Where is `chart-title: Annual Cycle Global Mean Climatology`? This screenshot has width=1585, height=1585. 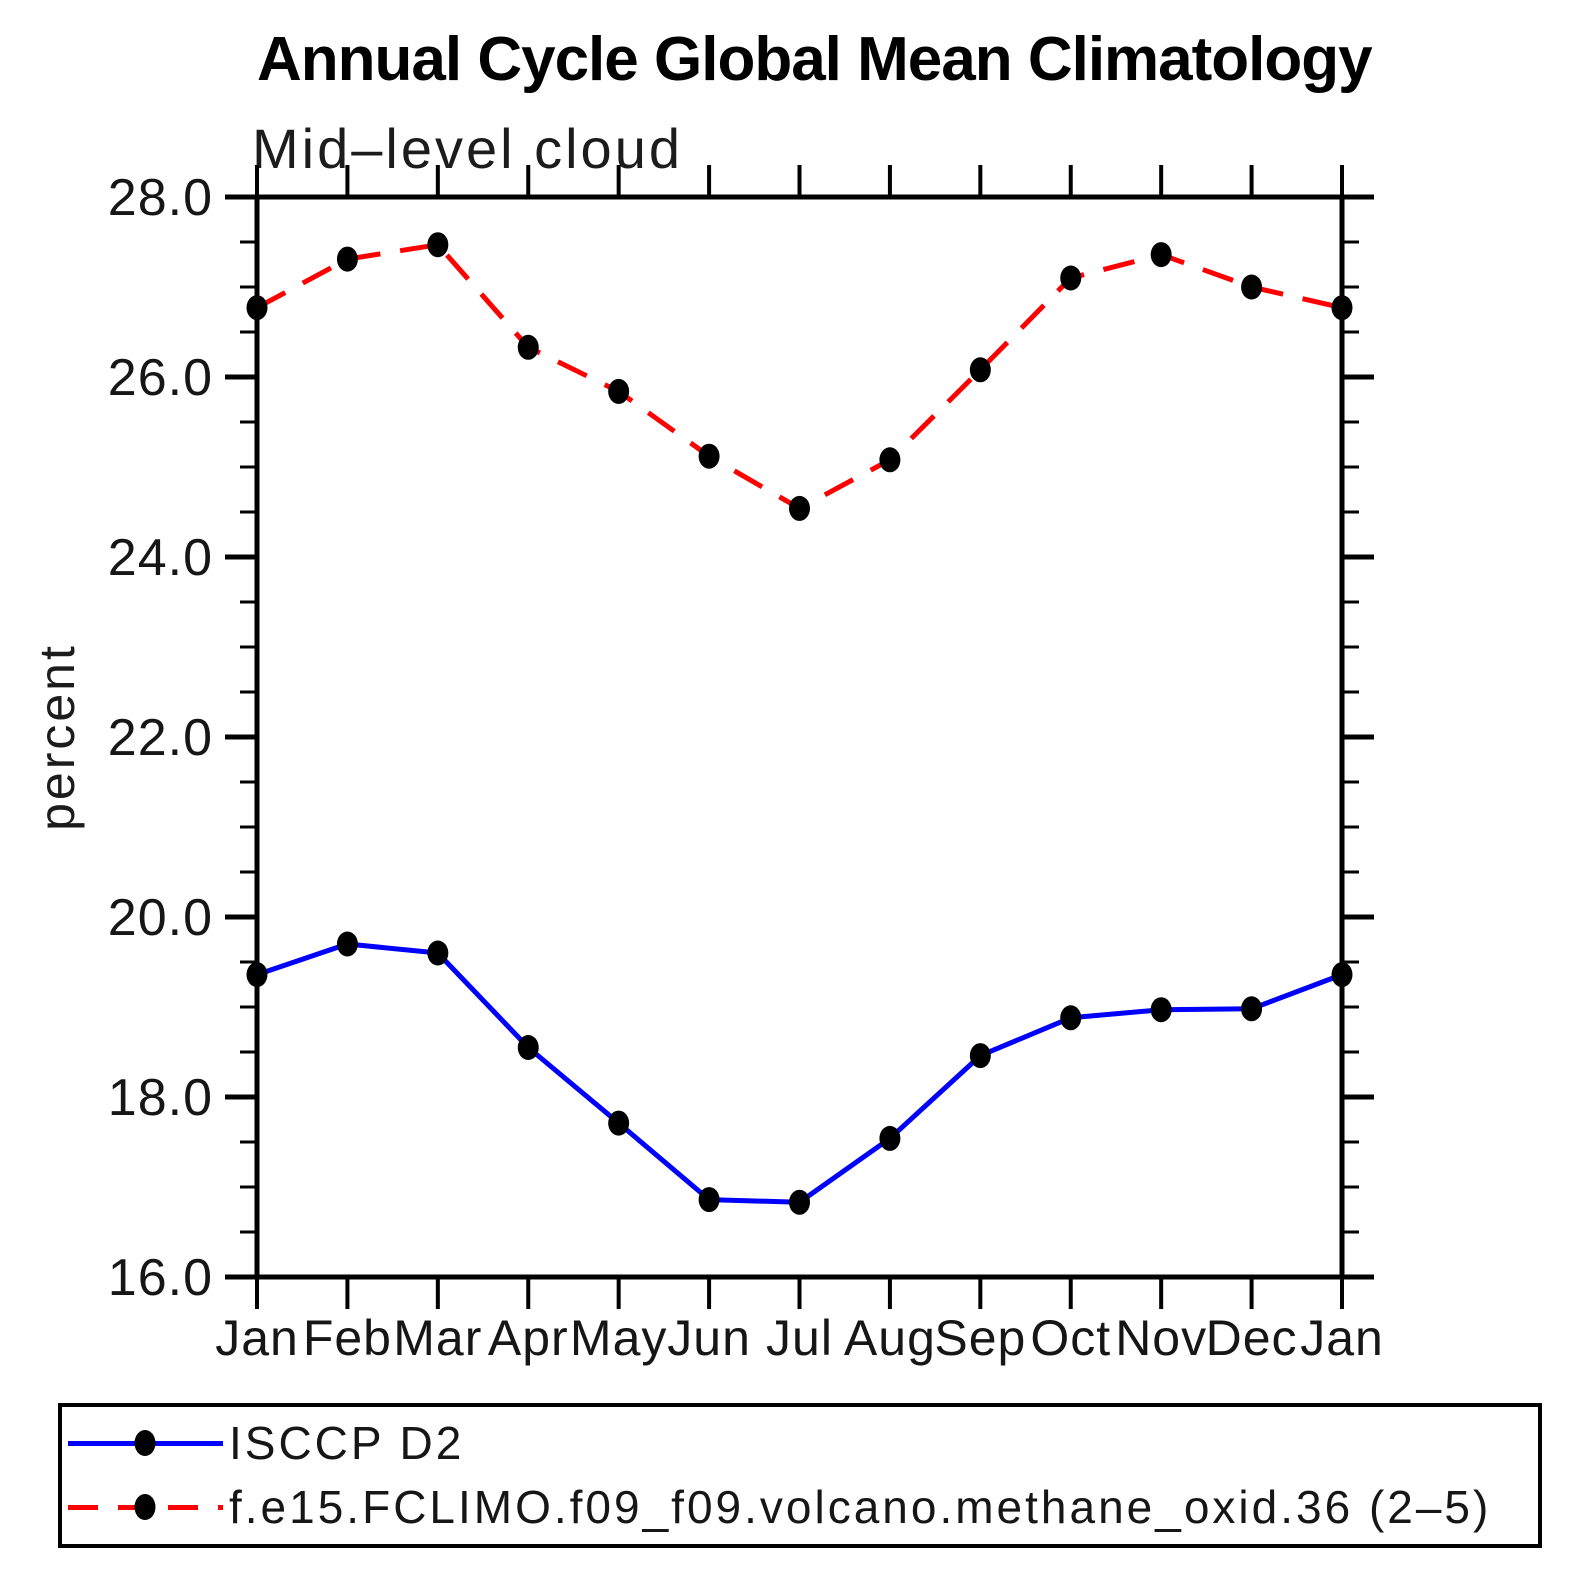
chart-title: Annual Cycle Global Mean Climatology is located at coordinates (815, 59).